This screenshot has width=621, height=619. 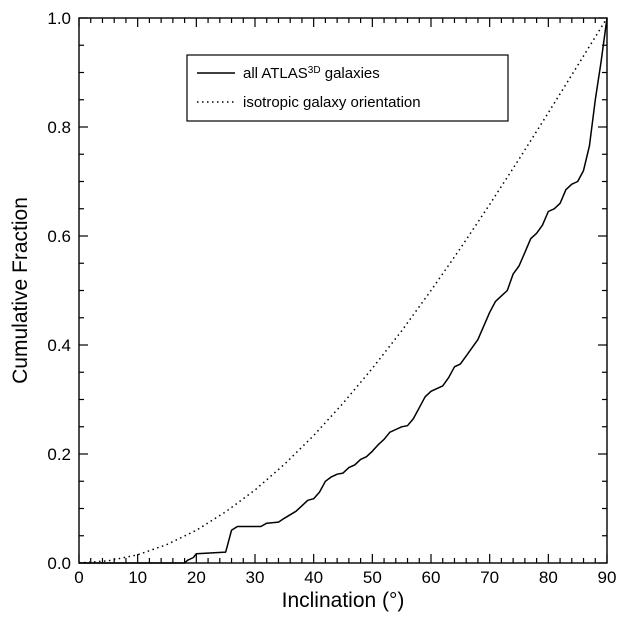 I want to click on x-tick-label: 80, so click(x=548, y=577).